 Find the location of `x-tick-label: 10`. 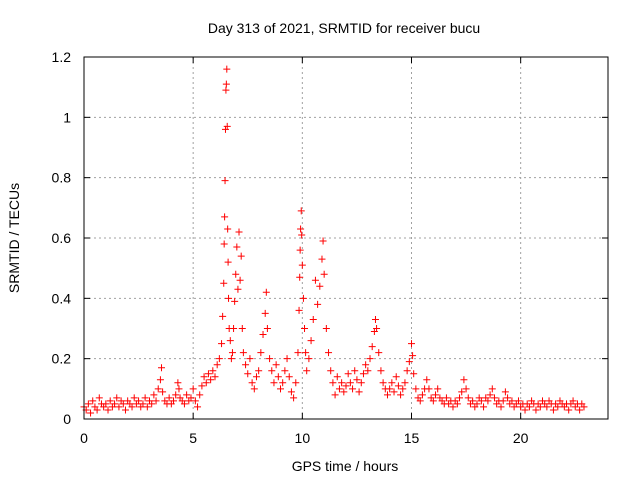

x-tick-label: 10 is located at coordinates (303, 438).